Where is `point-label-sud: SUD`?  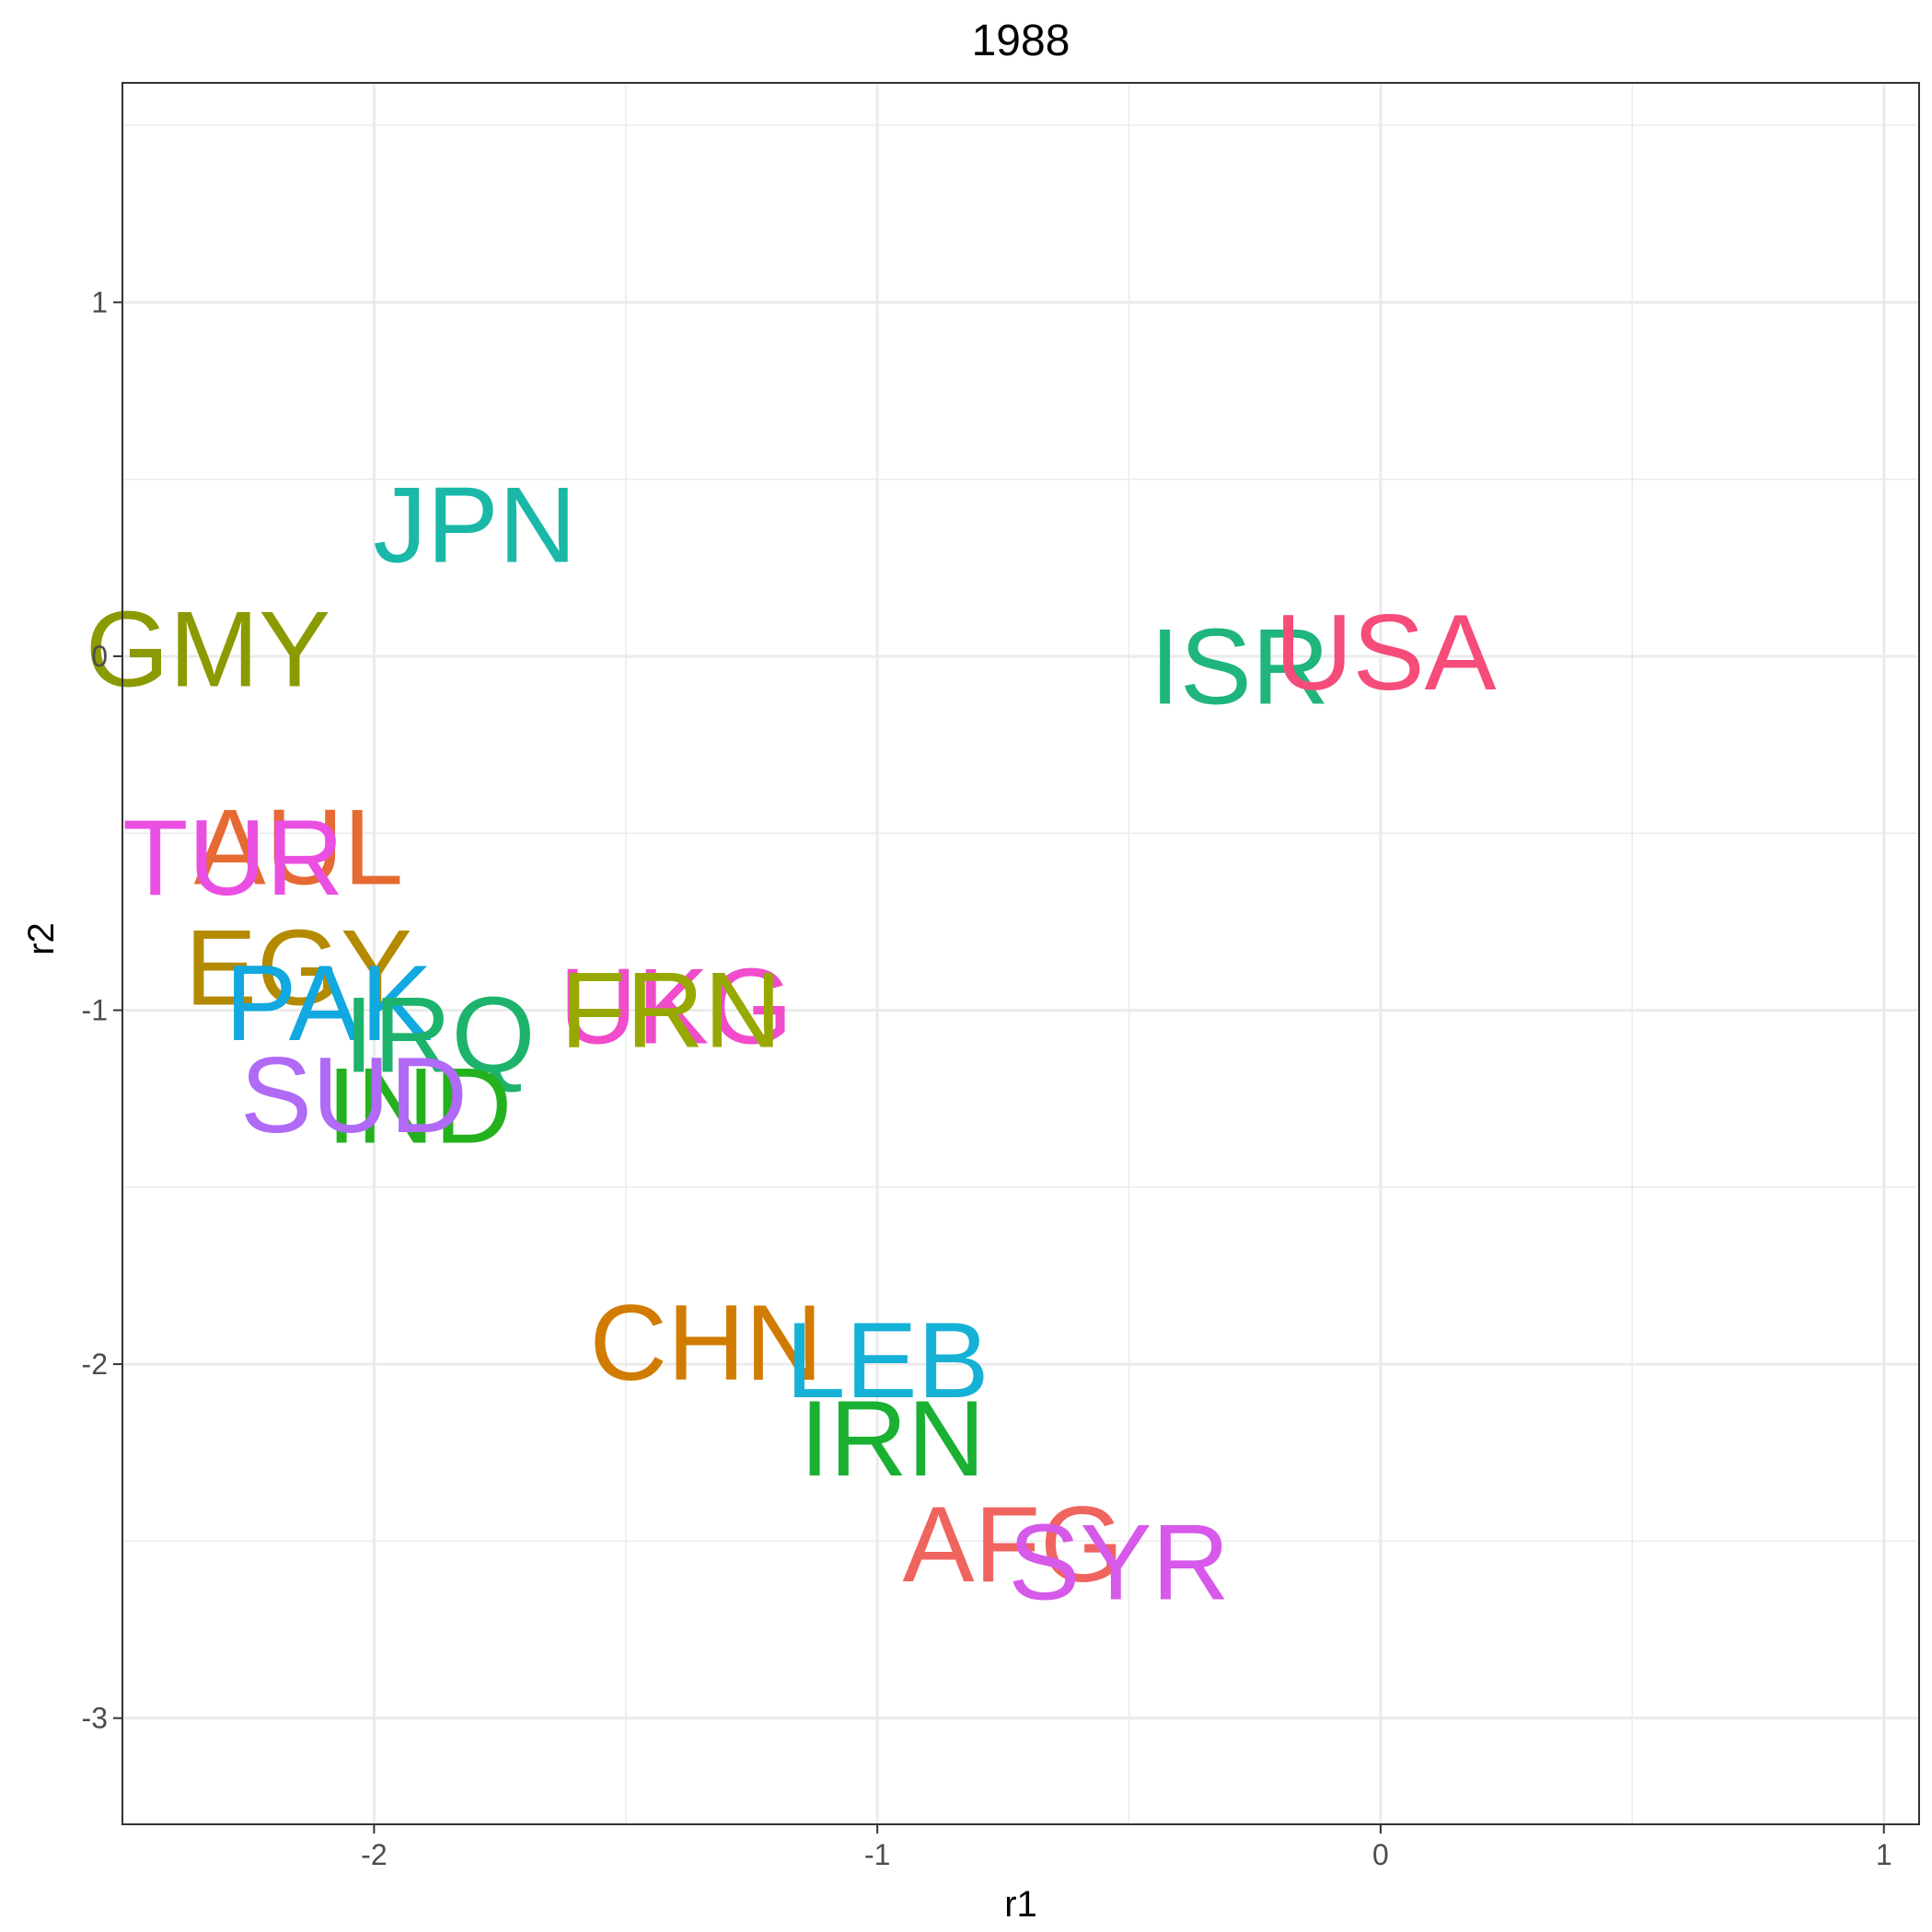 point-label-sud: SUD is located at coordinates (354, 1095).